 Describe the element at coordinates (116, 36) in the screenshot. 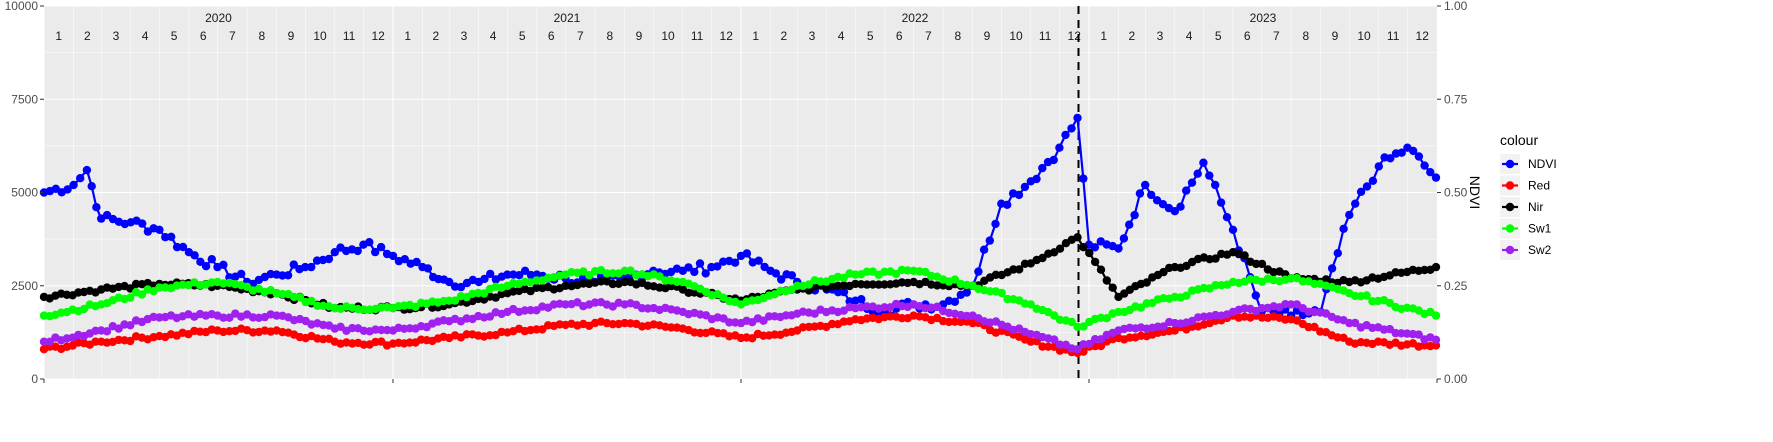

I see `month-label: 3` at that location.